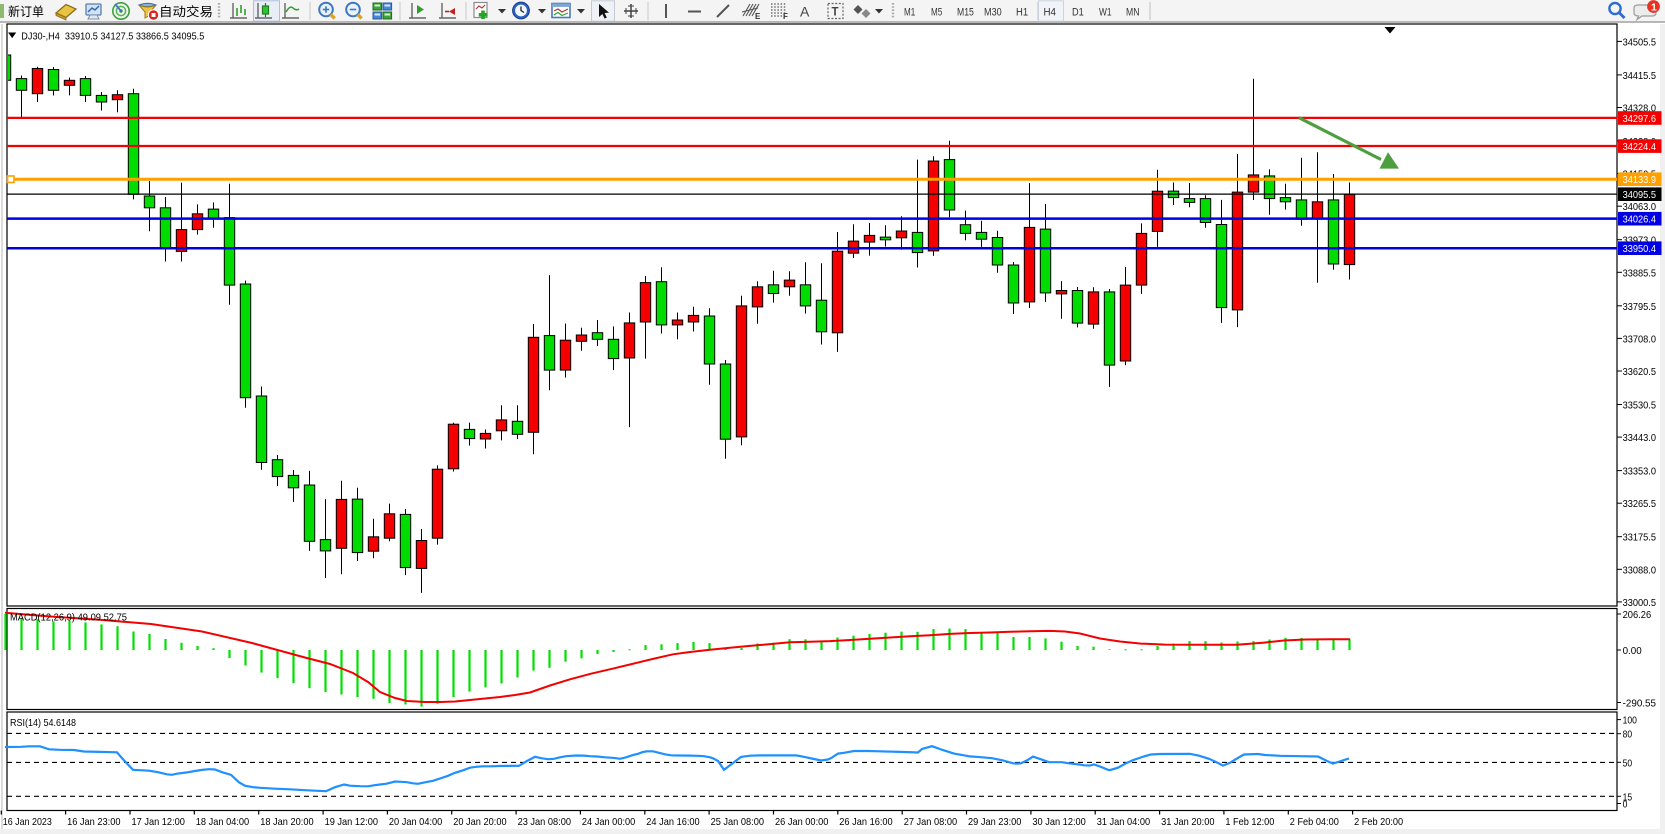 The image size is (1665, 834). Describe the element at coordinates (1640, 339) in the screenshot. I see `svg-text: 33708.0` at that location.